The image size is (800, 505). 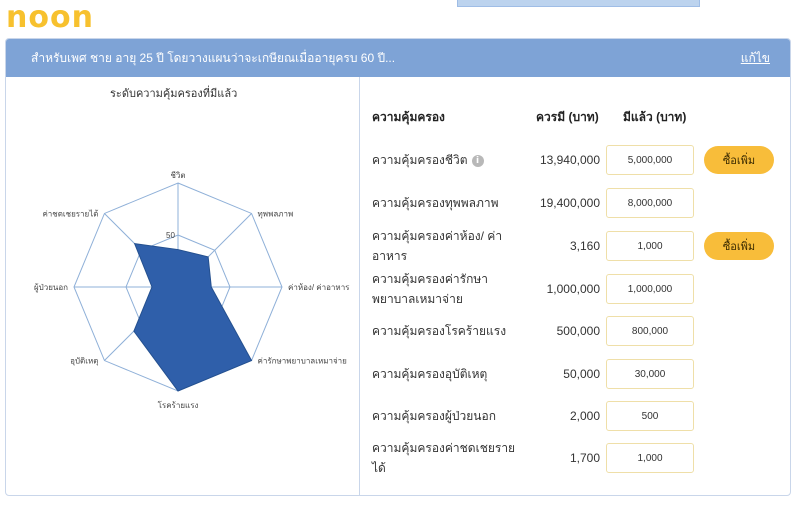 I want to click on info-icon: i, so click(x=477, y=160).